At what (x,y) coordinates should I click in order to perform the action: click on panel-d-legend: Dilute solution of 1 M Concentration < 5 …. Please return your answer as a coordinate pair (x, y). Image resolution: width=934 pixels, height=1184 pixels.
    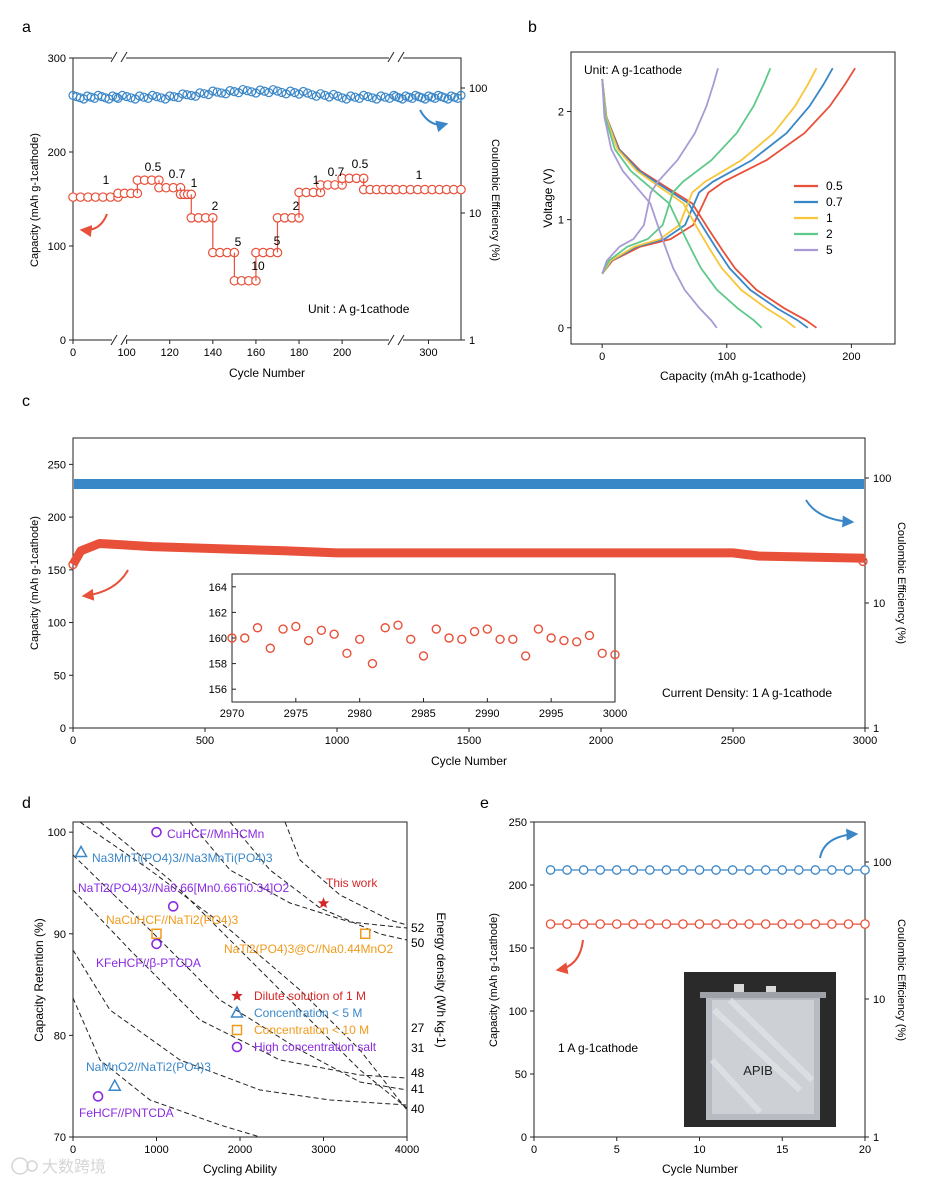
    Looking at the image, I should click on (303, 1021).